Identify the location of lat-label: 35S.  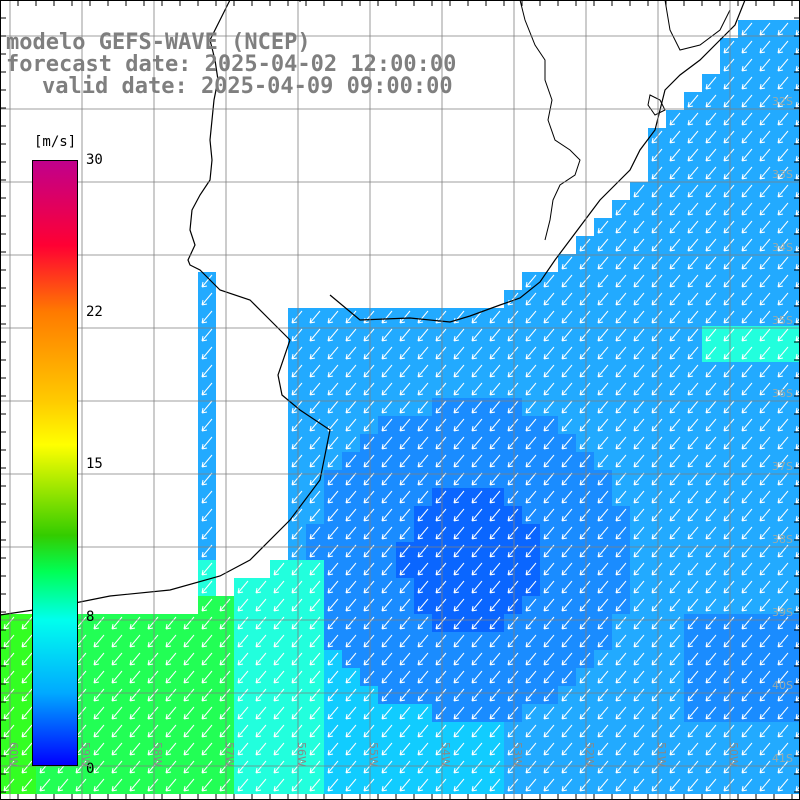
(782, 320).